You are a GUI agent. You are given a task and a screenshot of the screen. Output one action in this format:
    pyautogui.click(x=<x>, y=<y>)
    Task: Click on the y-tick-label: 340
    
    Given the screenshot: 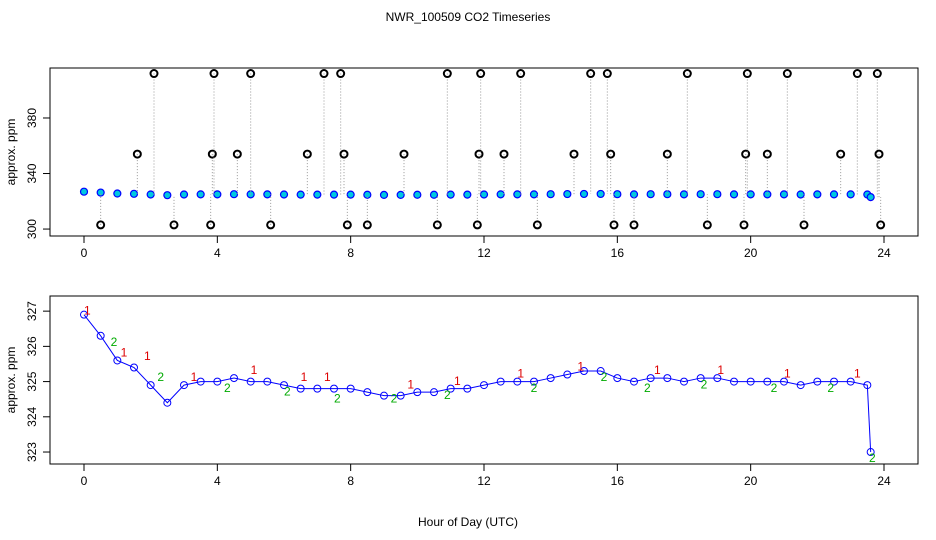 What is the action you would take?
    pyautogui.click(x=32, y=173)
    